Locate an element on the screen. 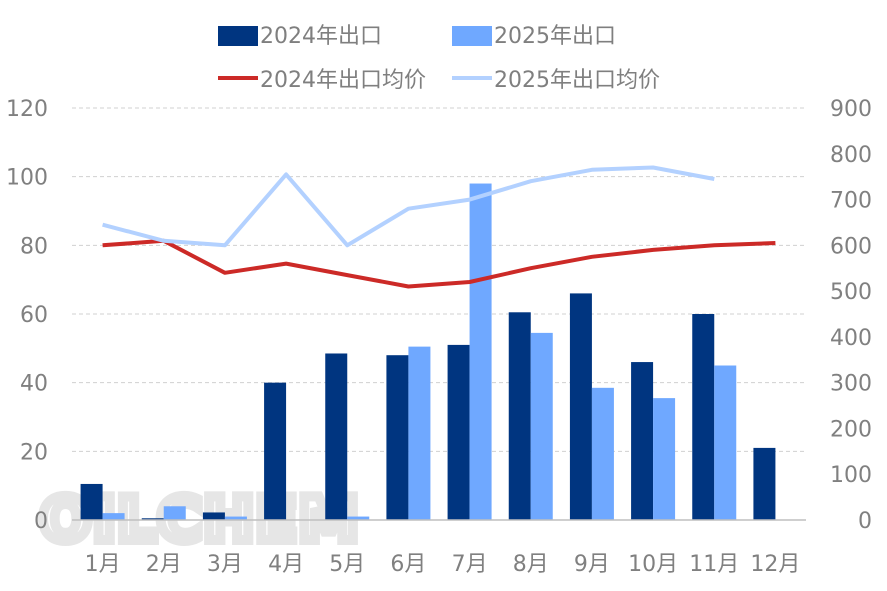 This screenshot has width=887, height=591. line-2024-price is located at coordinates (439, 263).